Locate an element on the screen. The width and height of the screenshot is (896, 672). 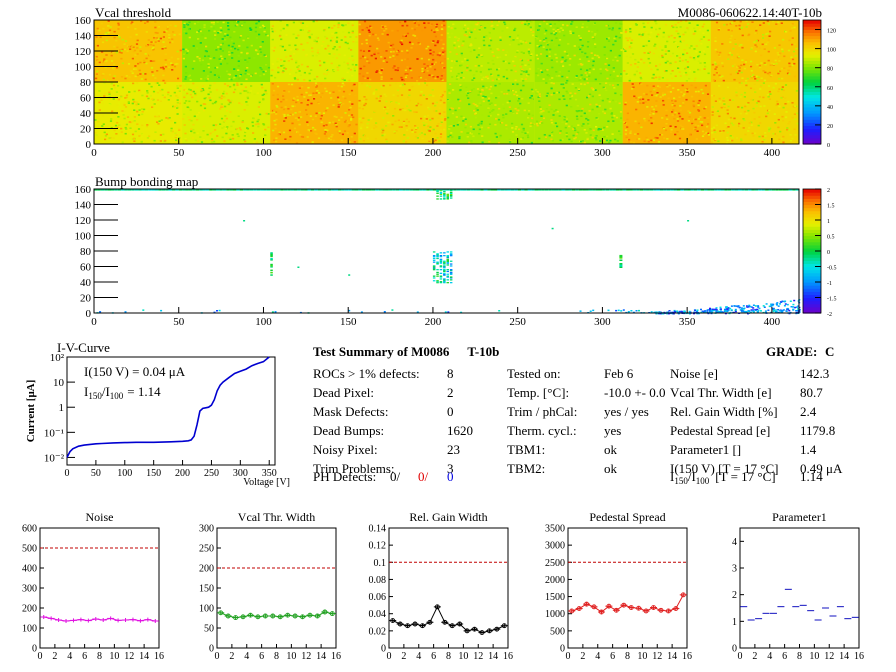
data-point-marker is located at coordinates (243, 617).